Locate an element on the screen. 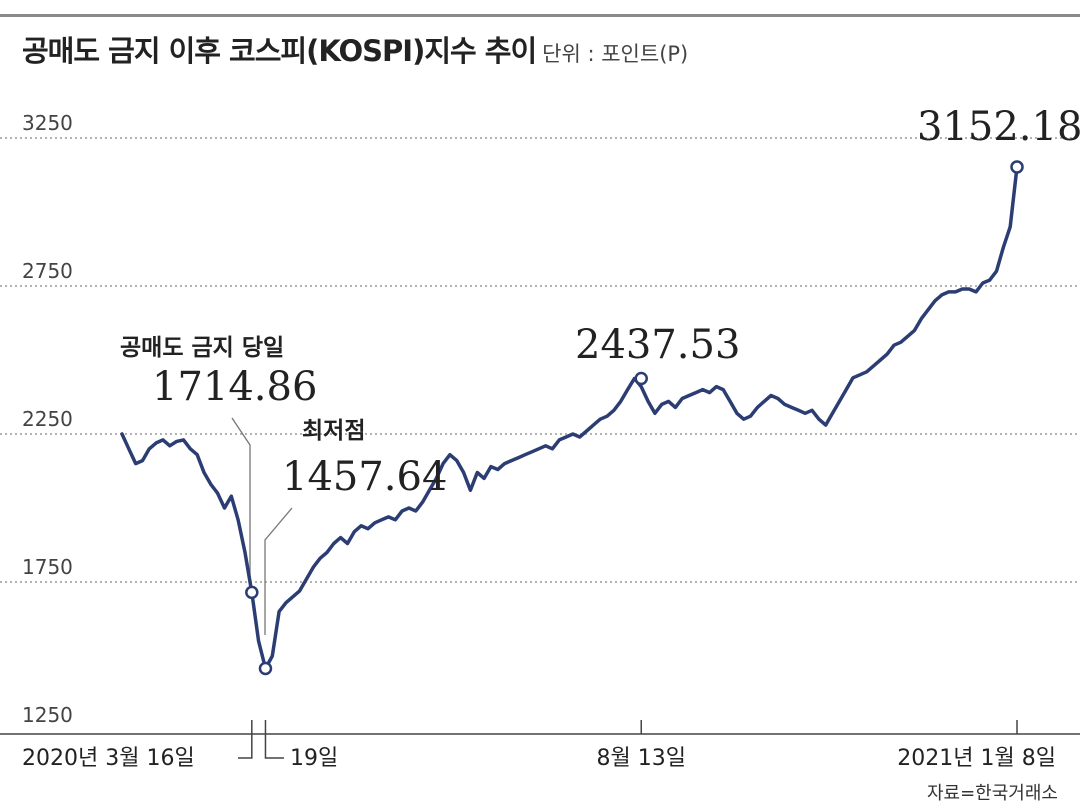  annotation-title: 공매도 금지 당일 is located at coordinates (202, 348).